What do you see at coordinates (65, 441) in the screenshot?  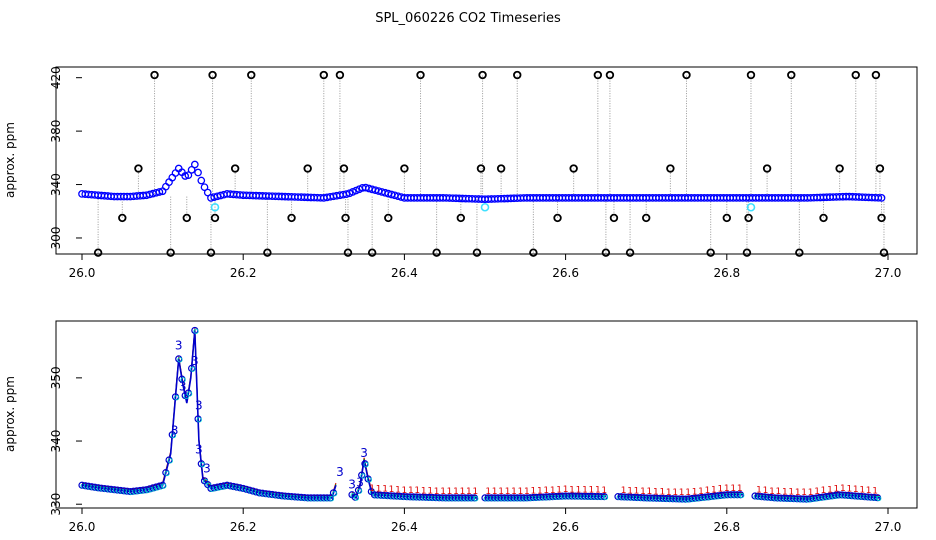 I see `bottom-y-axis: 330 340 350` at bounding box center [65, 441].